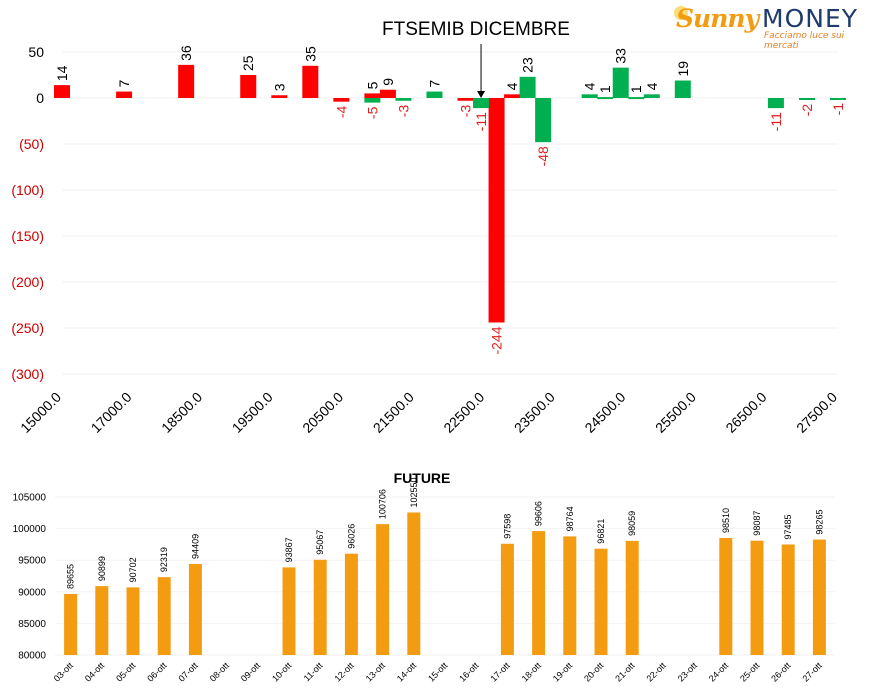  Describe the element at coordinates (497, 340) in the screenshot. I see `data-label: -244` at that location.